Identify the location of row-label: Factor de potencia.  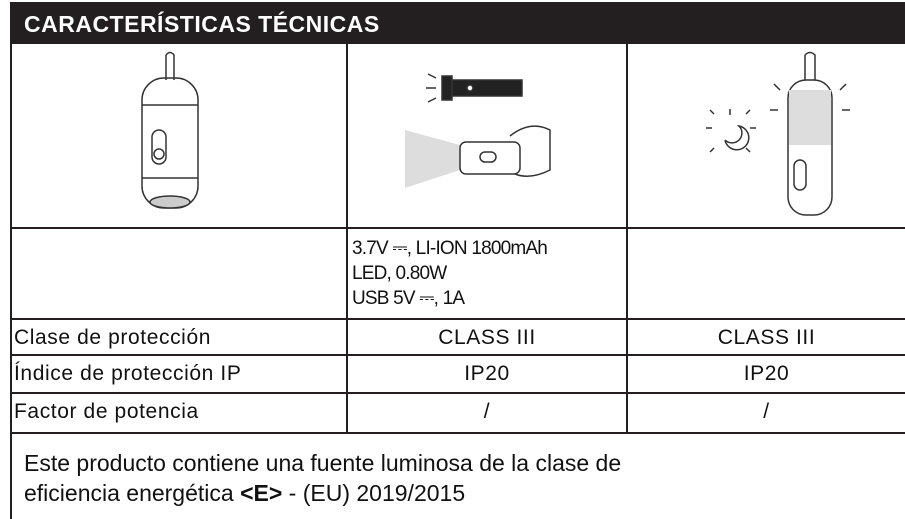
(106, 411).